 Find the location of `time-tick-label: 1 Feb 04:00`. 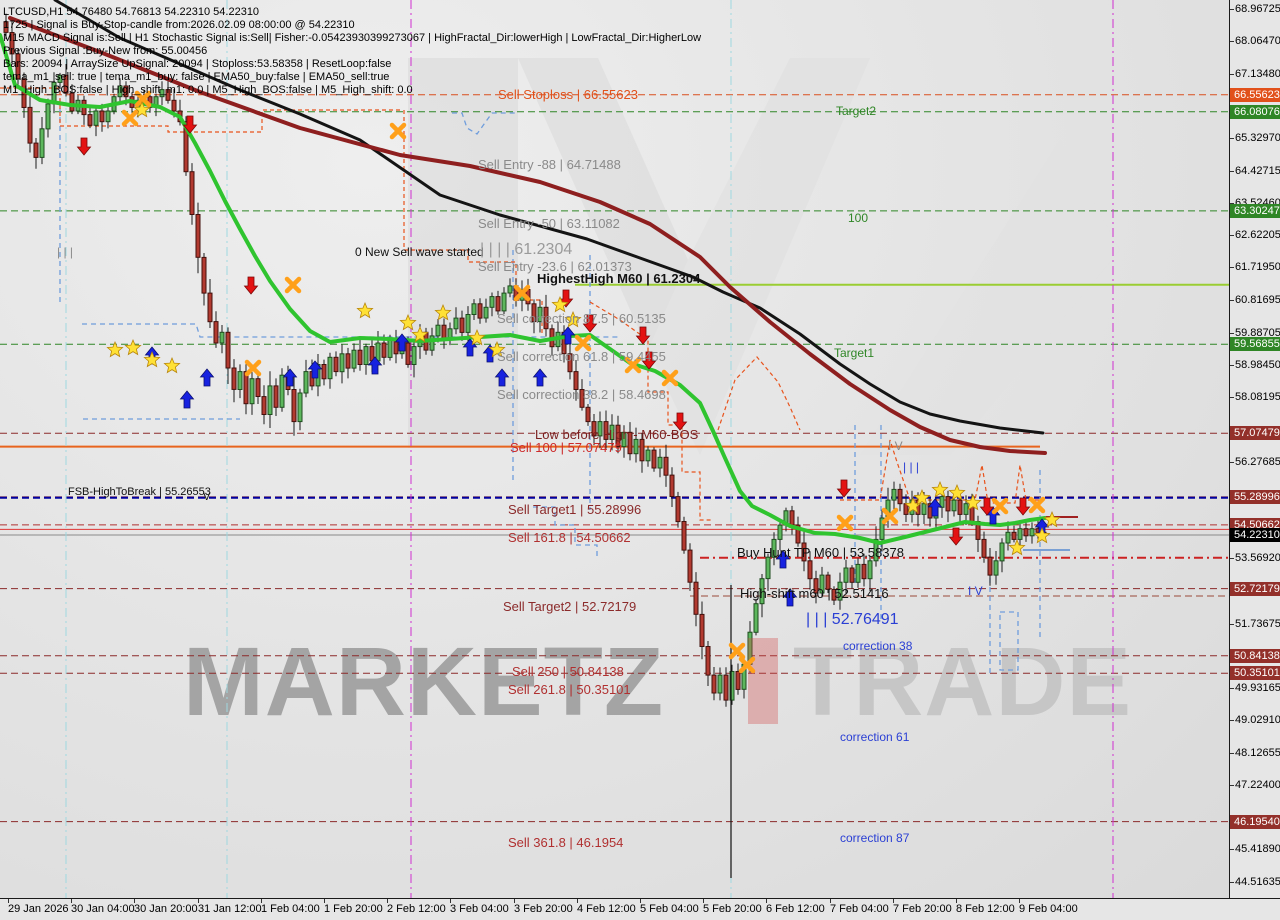

time-tick-label: 1 Feb 04:00 is located at coordinates (290, 909).